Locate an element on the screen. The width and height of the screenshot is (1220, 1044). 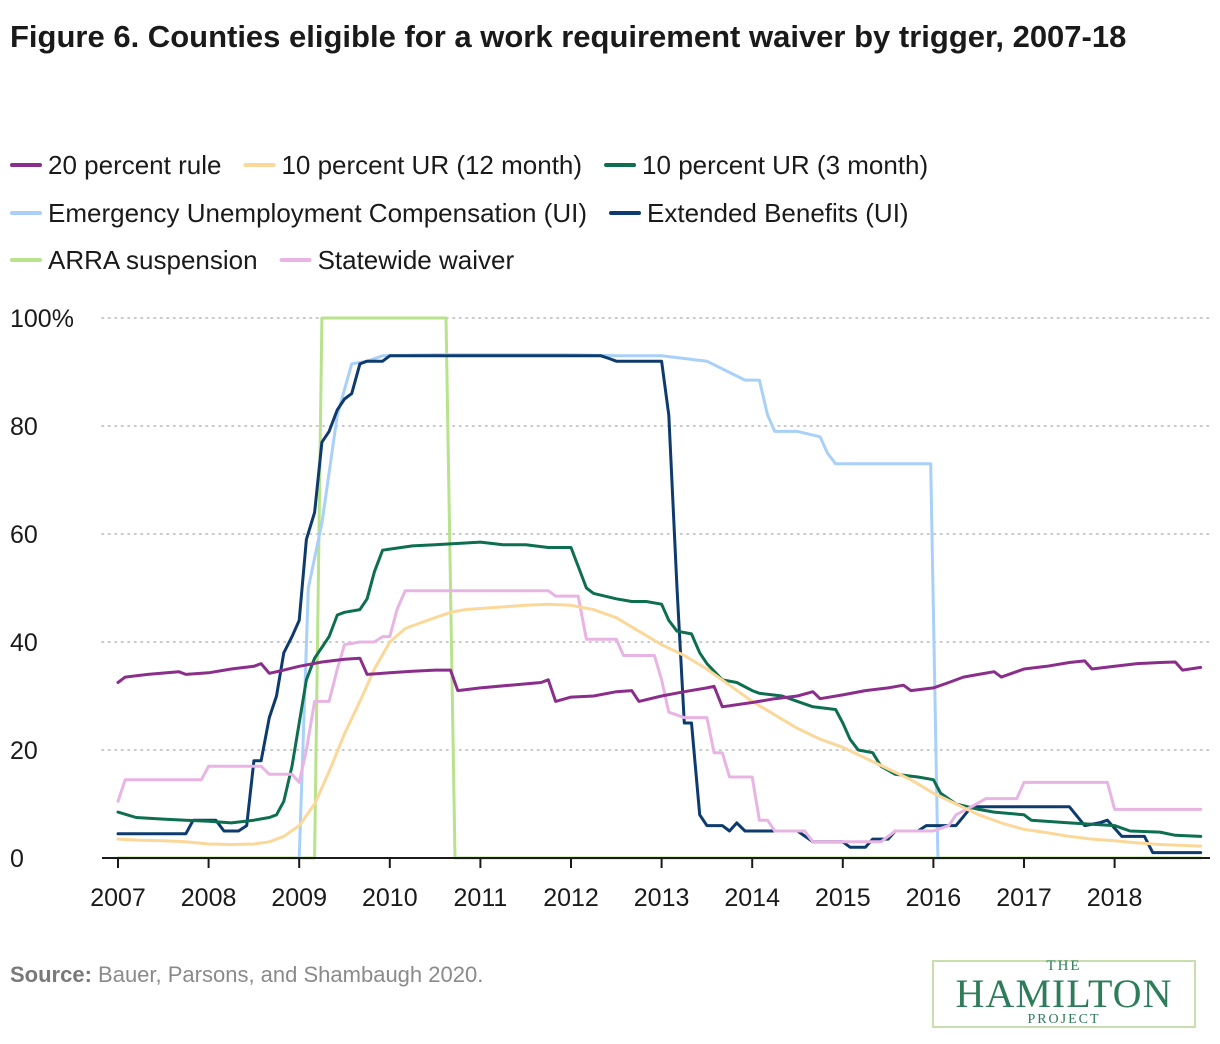
x-tick-label: 2016 is located at coordinates (934, 898).